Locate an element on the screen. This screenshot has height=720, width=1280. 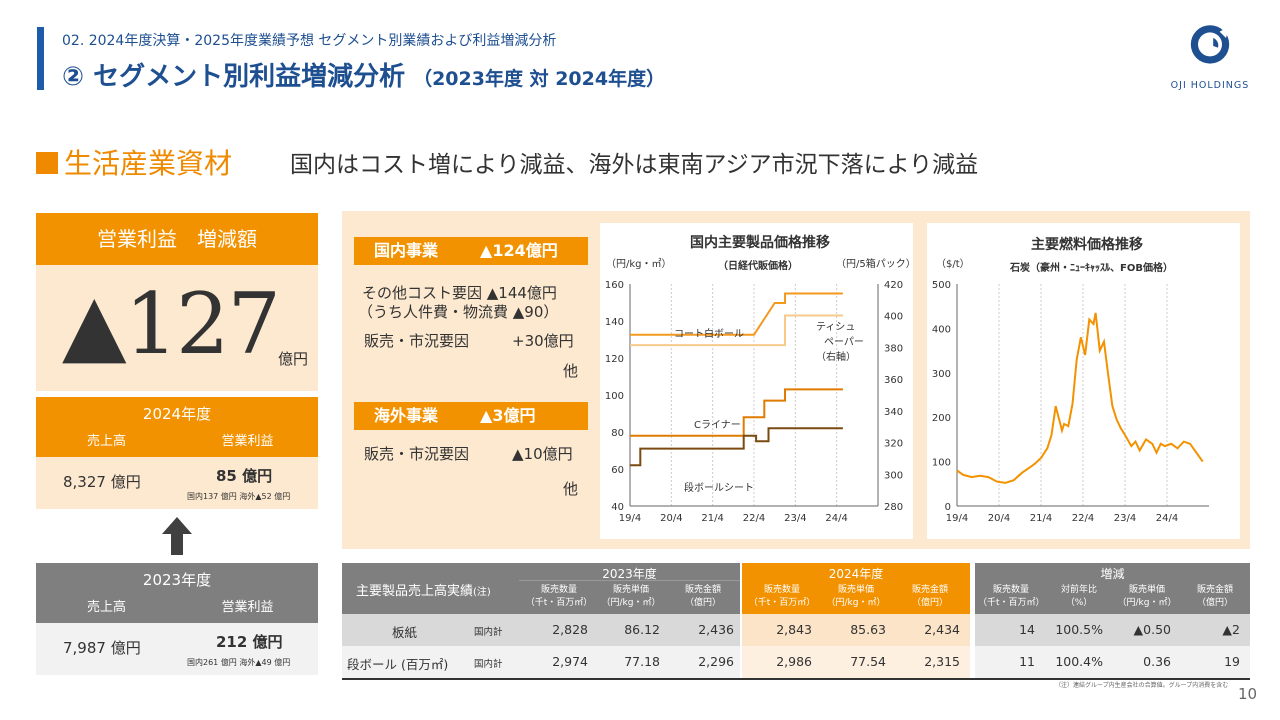
domestic-tag: 国内事業 ▲124億円 is located at coordinates (471, 251).